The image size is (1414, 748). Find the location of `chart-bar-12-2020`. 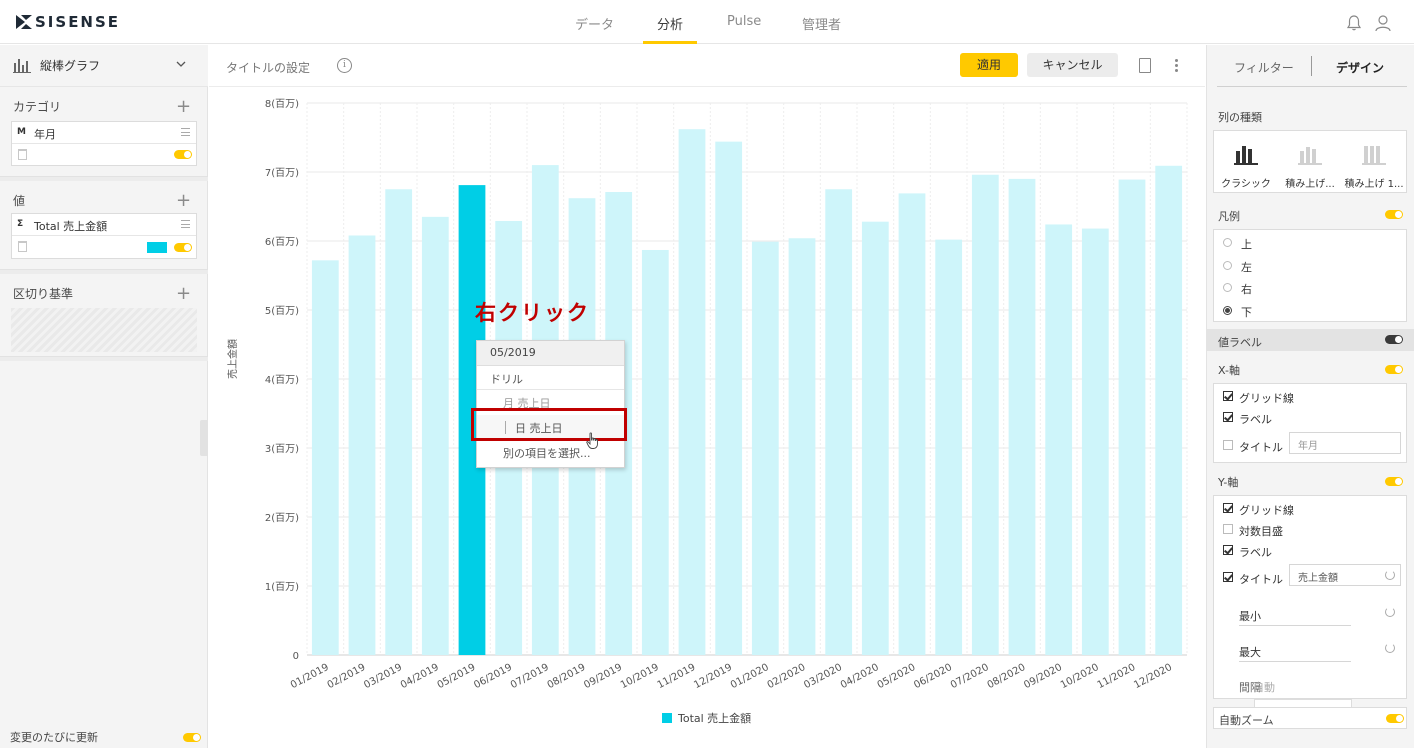

chart-bar-12-2020 is located at coordinates (1169, 410).